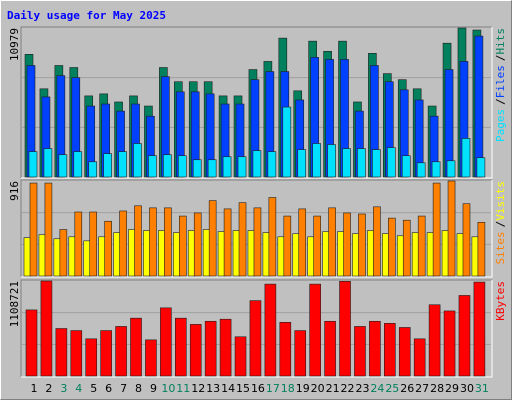  What do you see at coordinates (183, 388) in the screenshot?
I see `x-tick-label: 11` at bounding box center [183, 388].